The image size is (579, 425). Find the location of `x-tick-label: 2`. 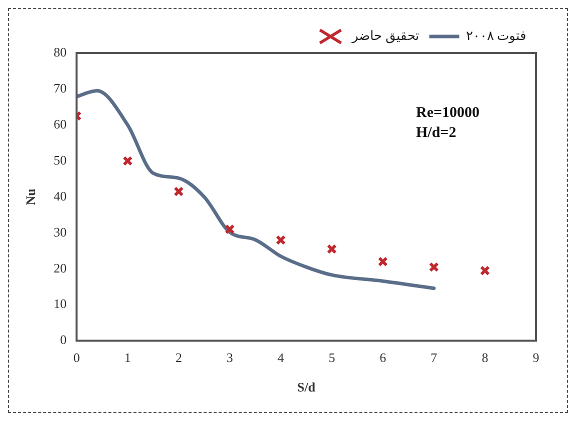

x-tick-label: 2 is located at coordinates (178, 358).